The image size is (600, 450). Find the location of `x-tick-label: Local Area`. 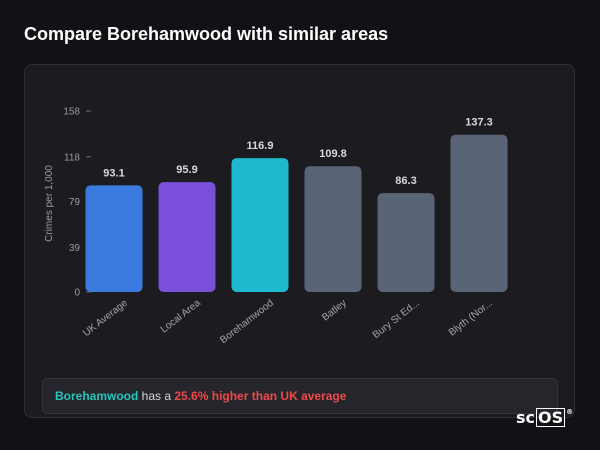

x-tick-label: Local Area is located at coordinates (181, 316).